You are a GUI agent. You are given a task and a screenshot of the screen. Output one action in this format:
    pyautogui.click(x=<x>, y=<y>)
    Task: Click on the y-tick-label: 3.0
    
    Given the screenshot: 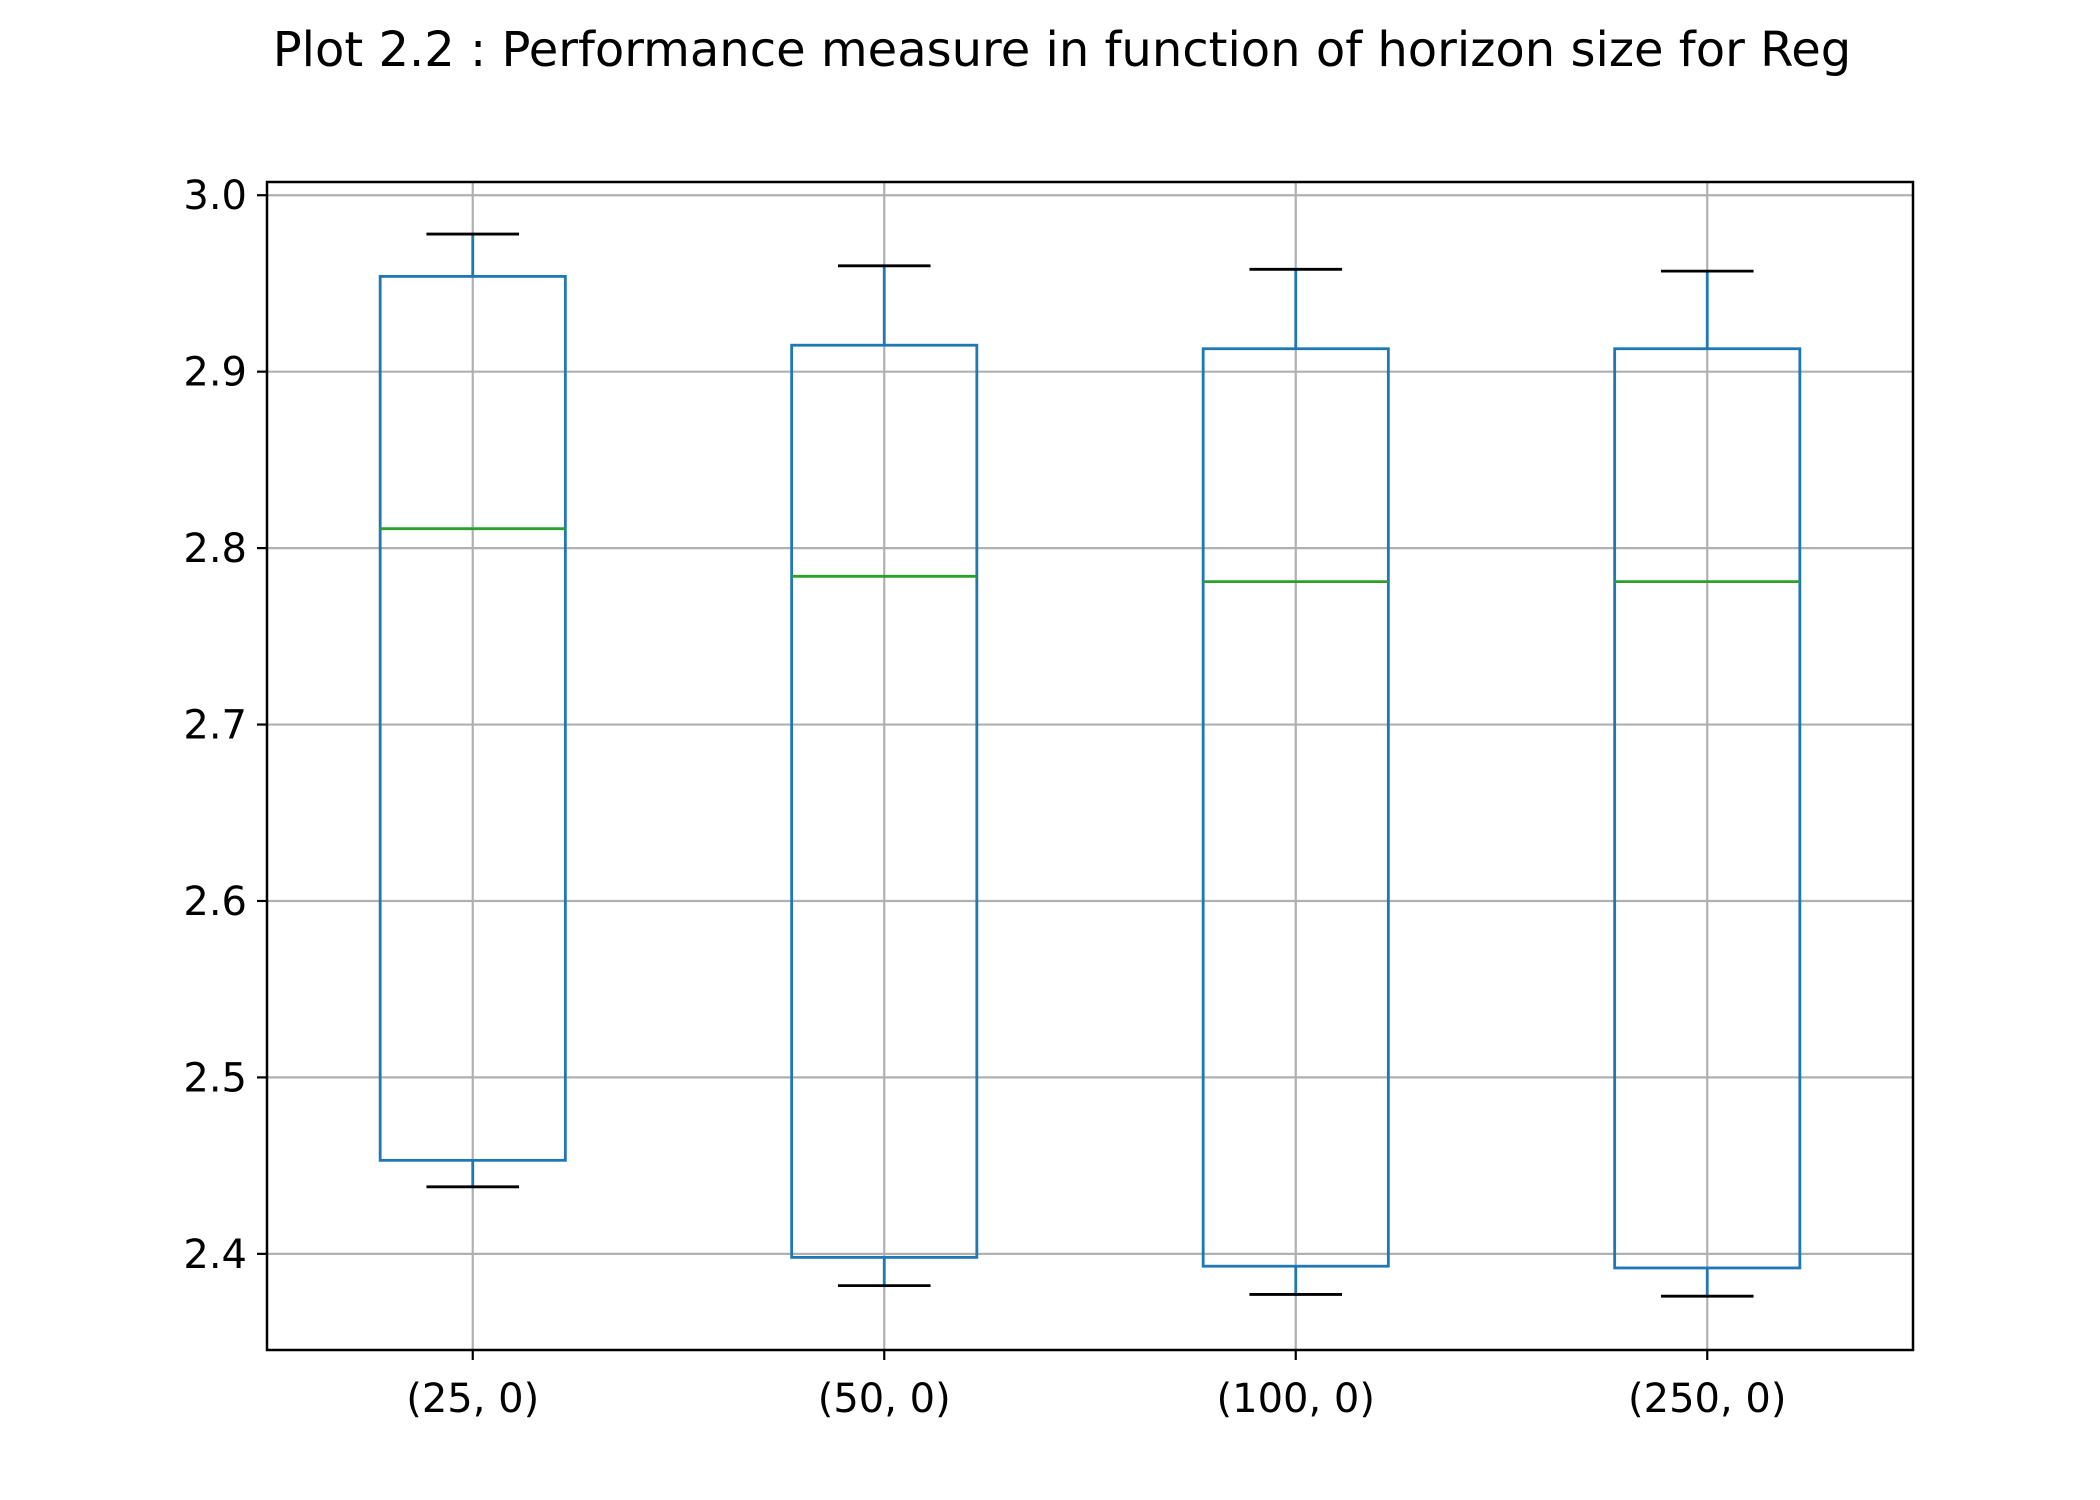 What is the action you would take?
    pyautogui.click(x=215, y=196)
    